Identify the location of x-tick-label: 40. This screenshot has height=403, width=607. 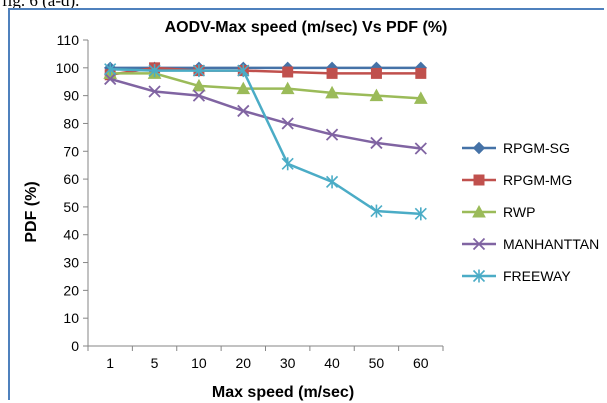
(332, 363).